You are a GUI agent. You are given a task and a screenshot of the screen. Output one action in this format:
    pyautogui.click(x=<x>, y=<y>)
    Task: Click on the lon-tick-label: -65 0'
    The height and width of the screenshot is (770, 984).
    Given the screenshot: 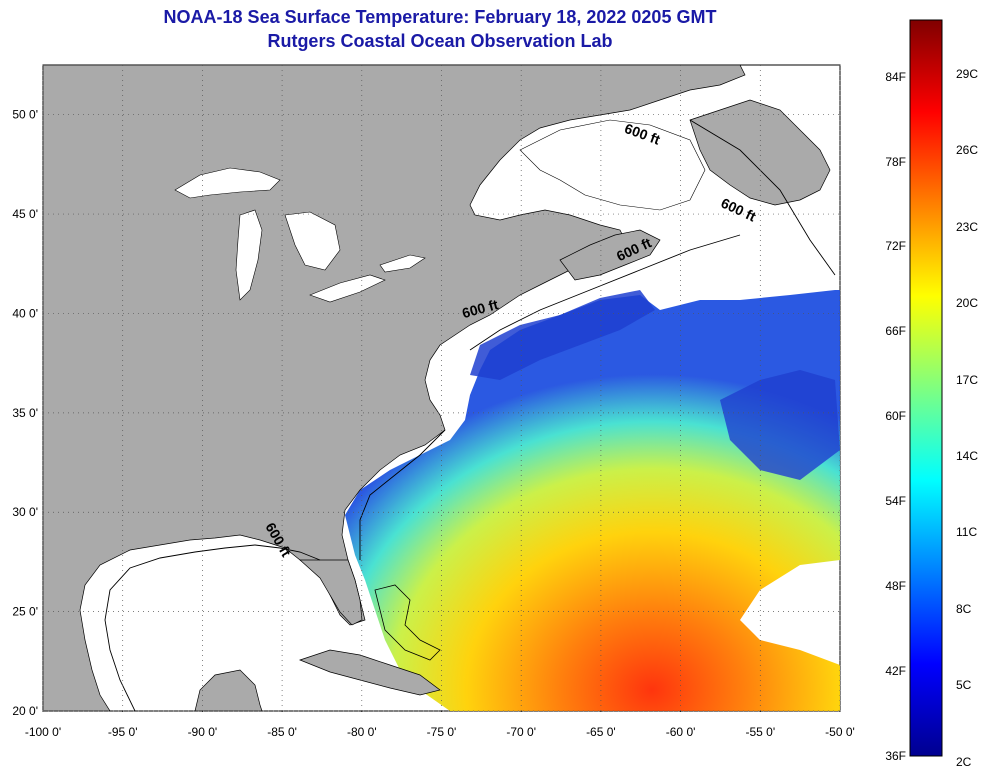 What is the action you would take?
    pyautogui.click(x=601, y=732)
    